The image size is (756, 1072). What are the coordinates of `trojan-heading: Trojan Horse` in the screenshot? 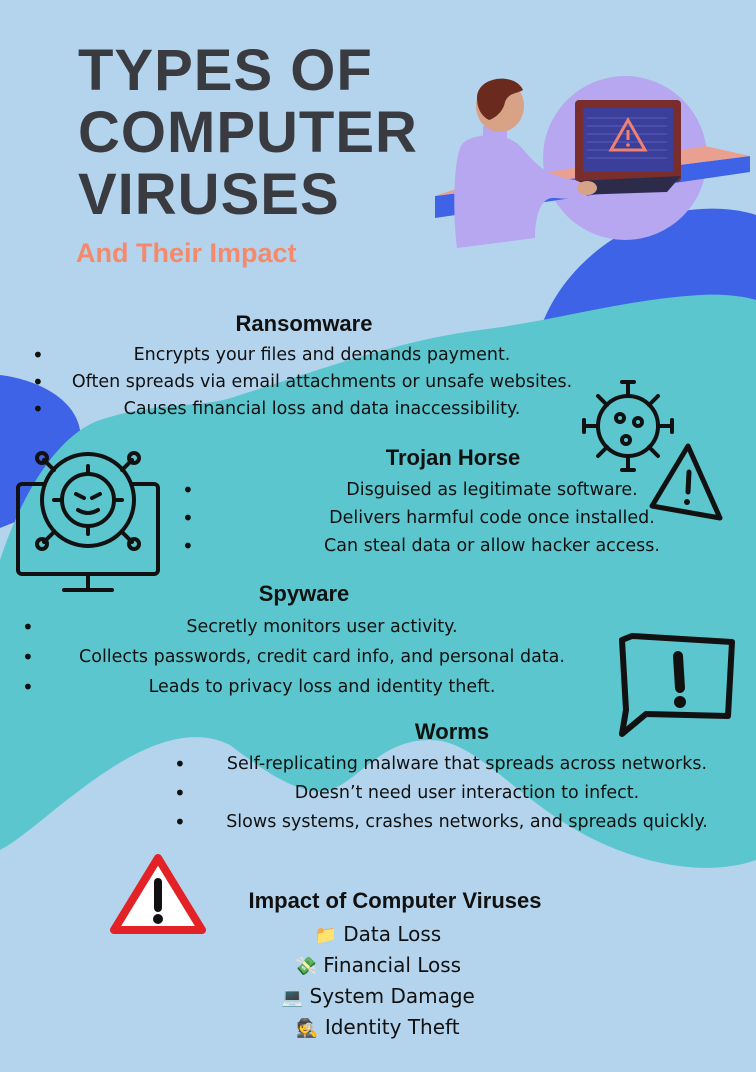 It's located at (453, 457).